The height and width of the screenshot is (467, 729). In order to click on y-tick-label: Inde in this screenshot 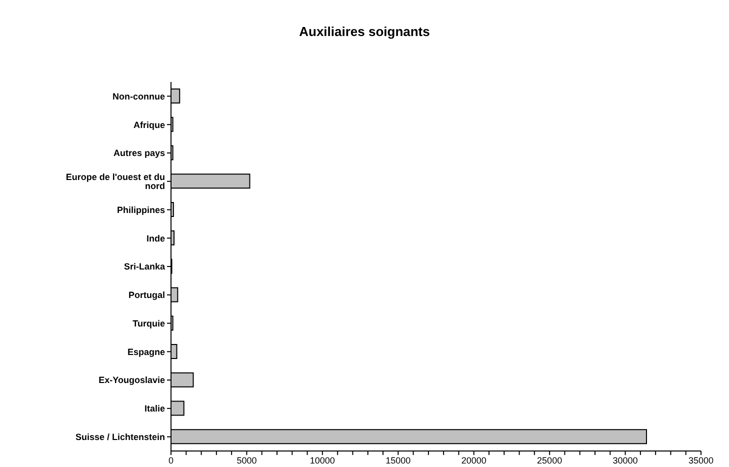, I will do `click(155, 238)`.